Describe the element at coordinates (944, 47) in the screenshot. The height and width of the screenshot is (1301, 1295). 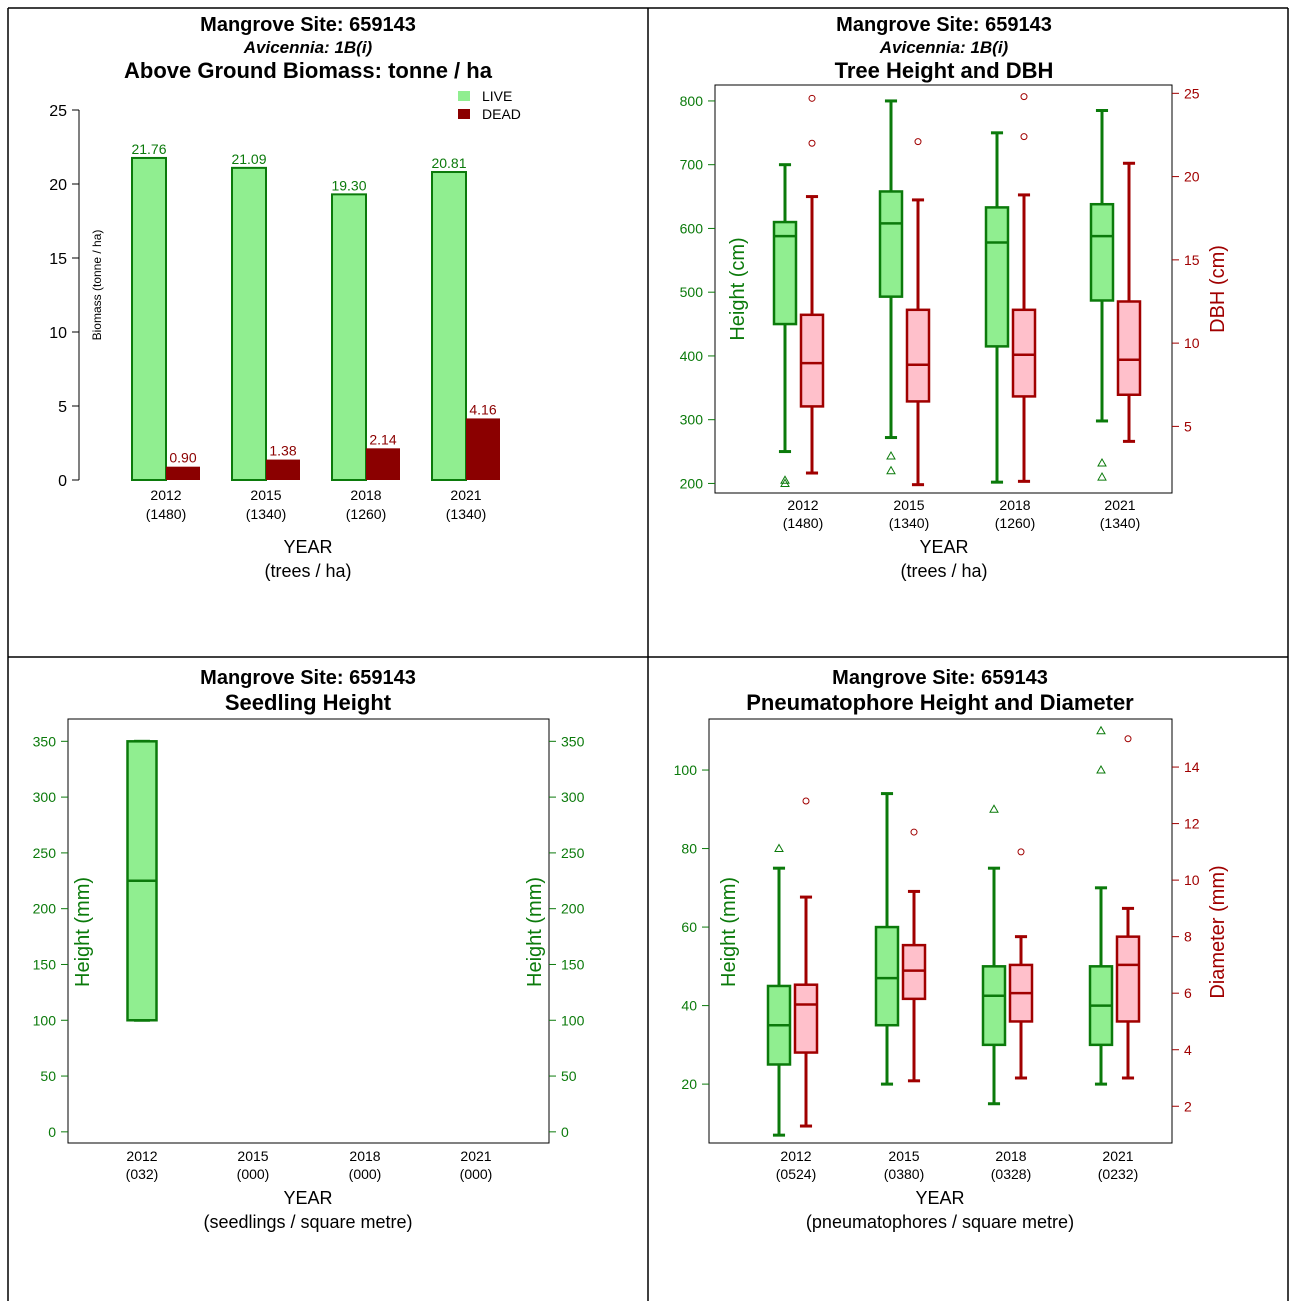
I see `tree-title-species: Avicennia: 1B(i)` at that location.